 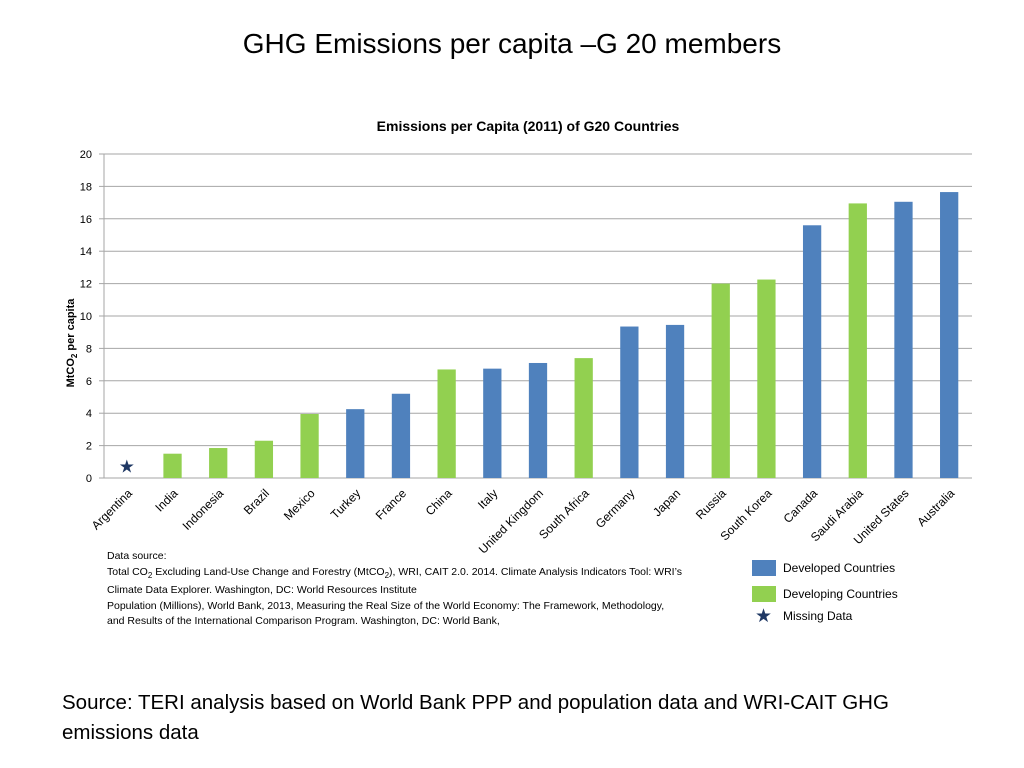 What do you see at coordinates (935, 507) in the screenshot?
I see `x-tick-label: Australia` at bounding box center [935, 507].